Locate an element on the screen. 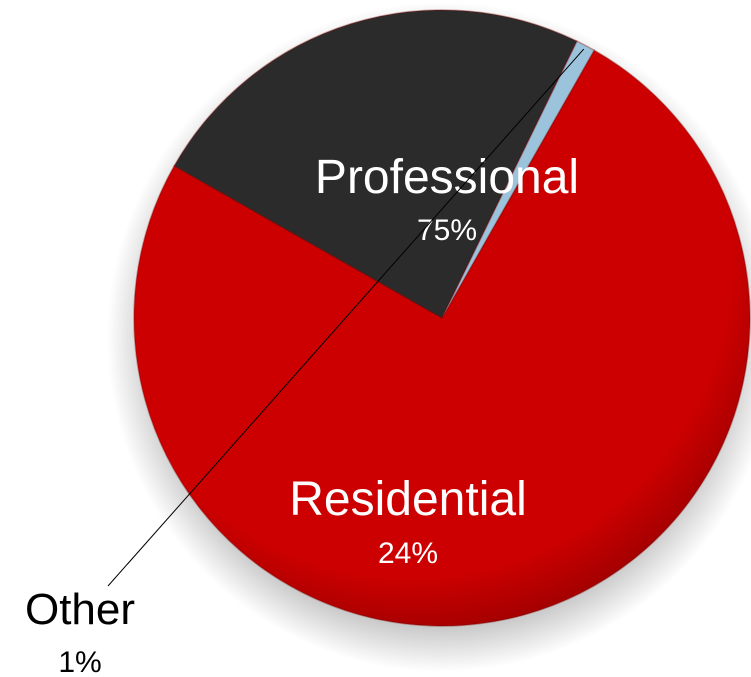 Image resolution: width=751 pixels, height=677 pixels. slice-label-residential: Residential is located at coordinates (407, 499).